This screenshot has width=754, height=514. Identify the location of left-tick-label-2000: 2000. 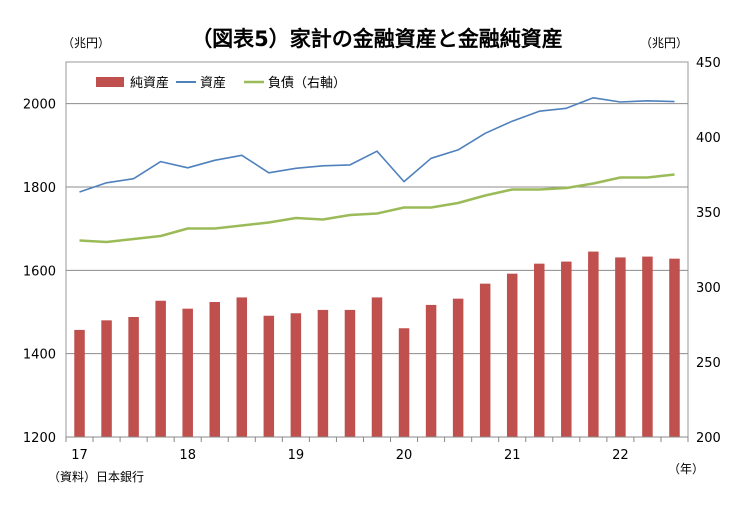
(39, 105).